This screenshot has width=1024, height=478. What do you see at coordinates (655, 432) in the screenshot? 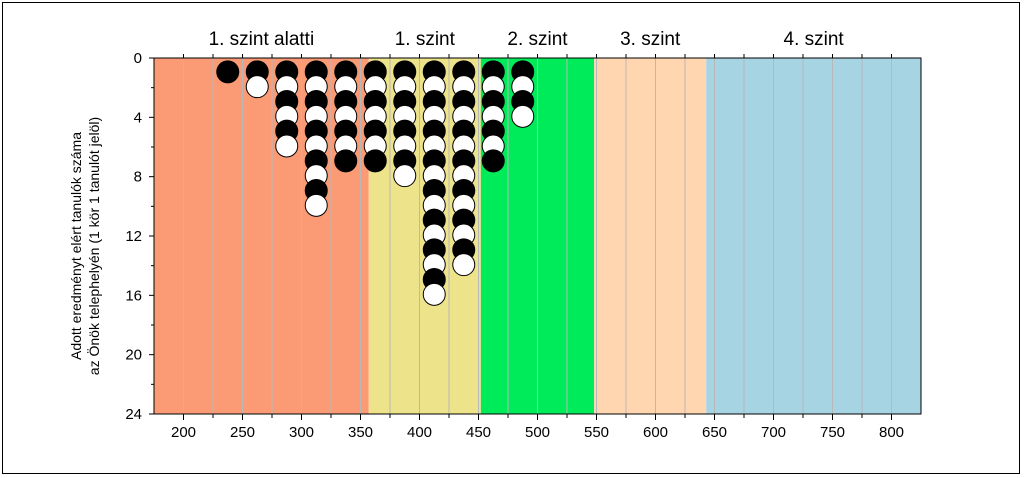
I see `x-tick-label: 600` at bounding box center [655, 432].